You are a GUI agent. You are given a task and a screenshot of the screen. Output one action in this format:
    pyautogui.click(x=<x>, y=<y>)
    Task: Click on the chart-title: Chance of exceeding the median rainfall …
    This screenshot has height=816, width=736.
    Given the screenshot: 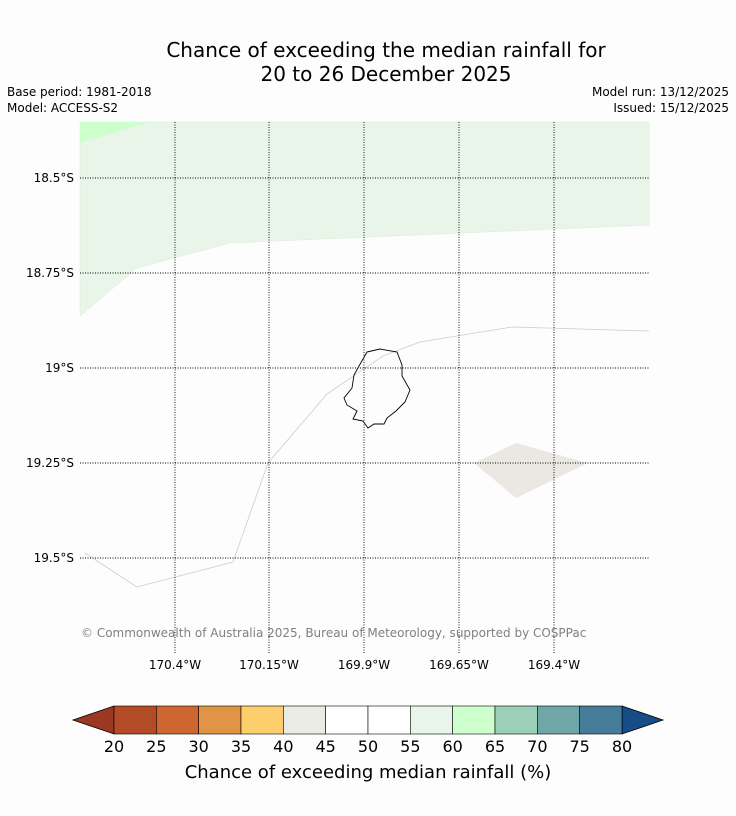 What is the action you would take?
    pyautogui.click(x=368, y=62)
    